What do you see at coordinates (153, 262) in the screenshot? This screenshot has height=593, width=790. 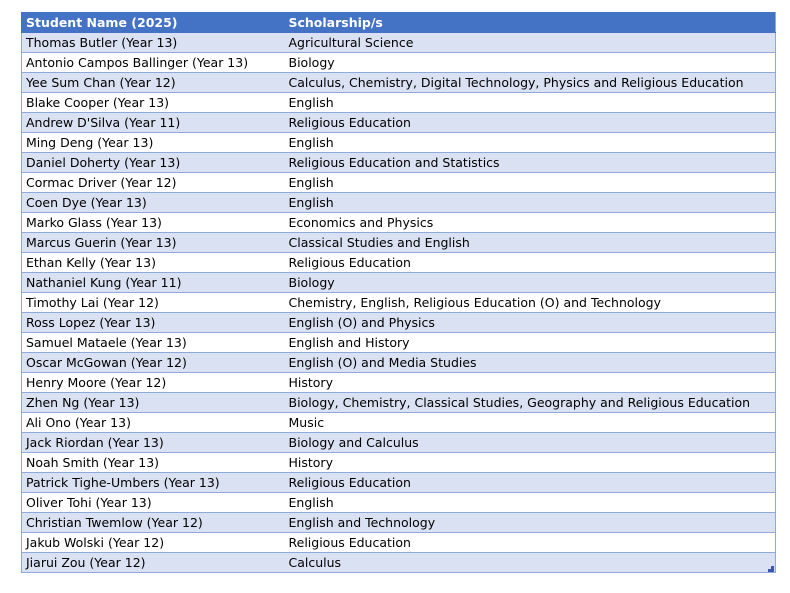 I see `student-name-cell: Ethan Kelly (Year 13)` at bounding box center [153, 262].